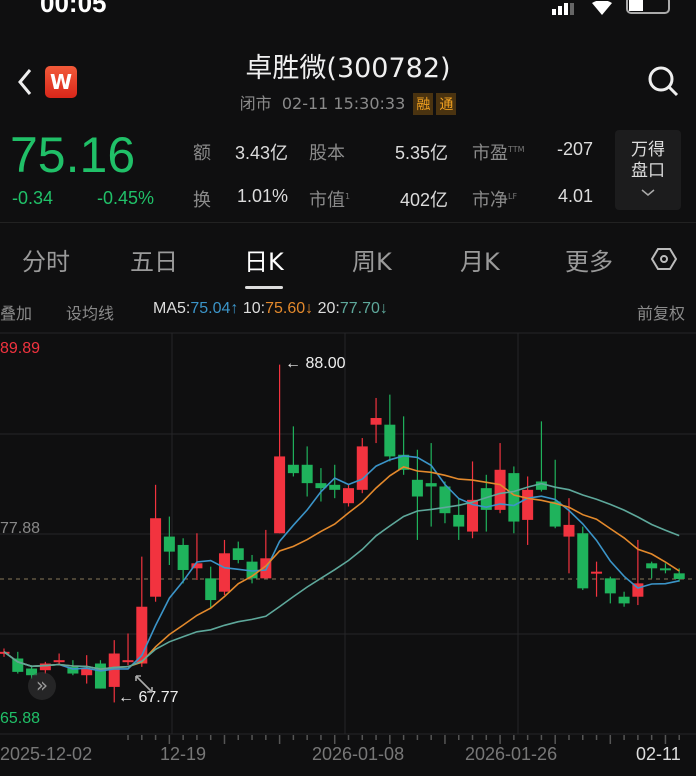 The width and height of the screenshot is (696, 776). I want to click on search-button, so click(664, 84).